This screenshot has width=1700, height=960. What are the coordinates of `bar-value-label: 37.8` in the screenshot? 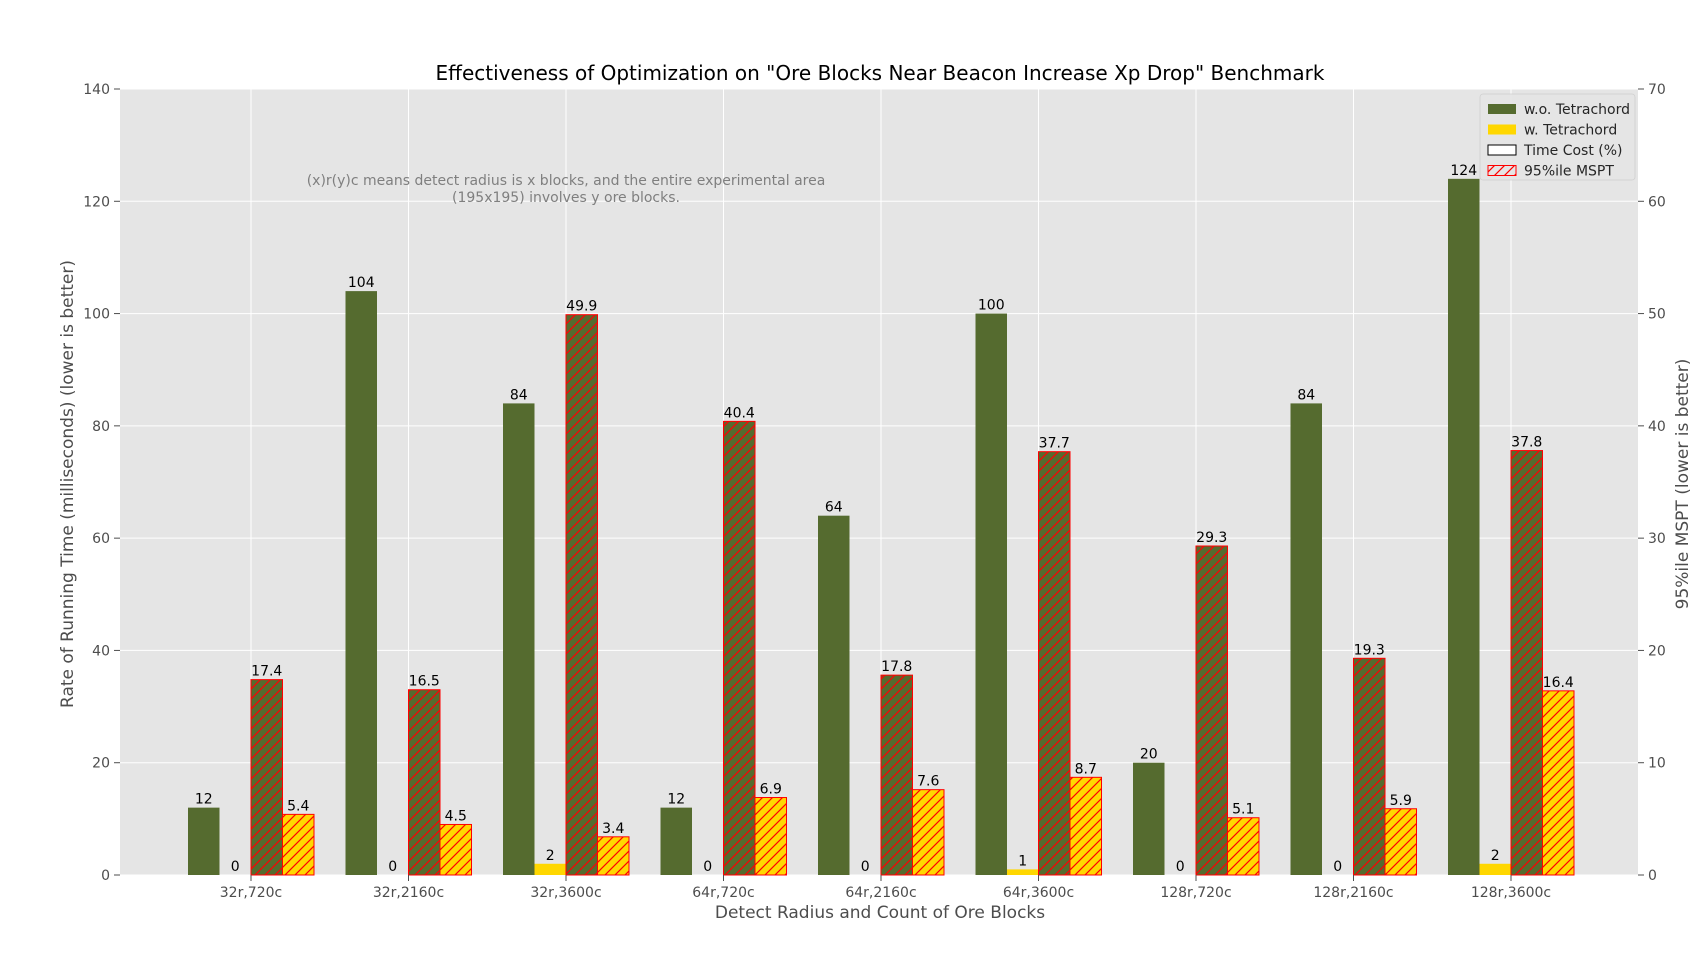 It's located at (1526, 443).